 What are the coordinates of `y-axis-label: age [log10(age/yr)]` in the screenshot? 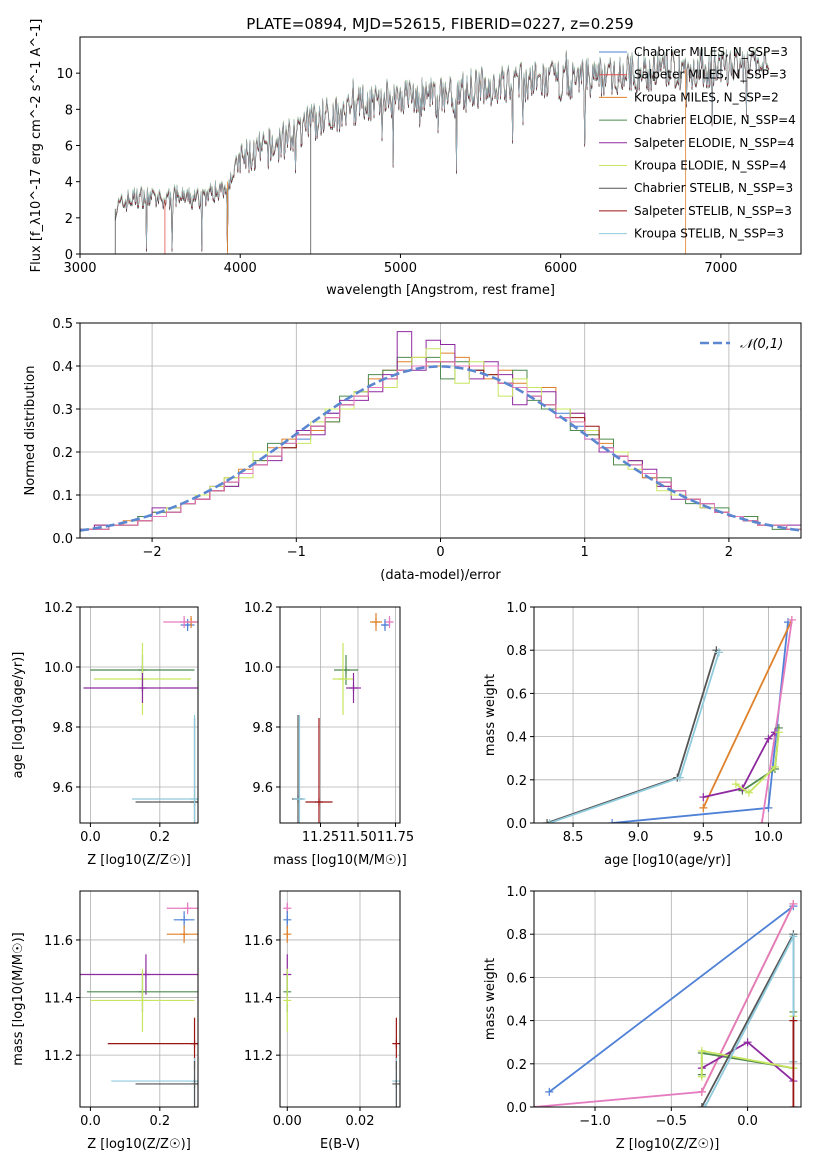 It's located at (18, 715).